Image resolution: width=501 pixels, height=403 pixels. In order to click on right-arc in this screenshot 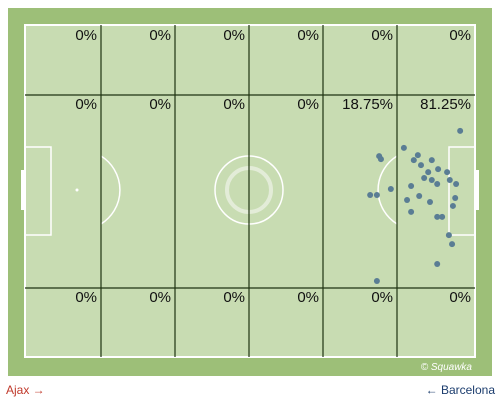, I will do `click(387, 190)`.